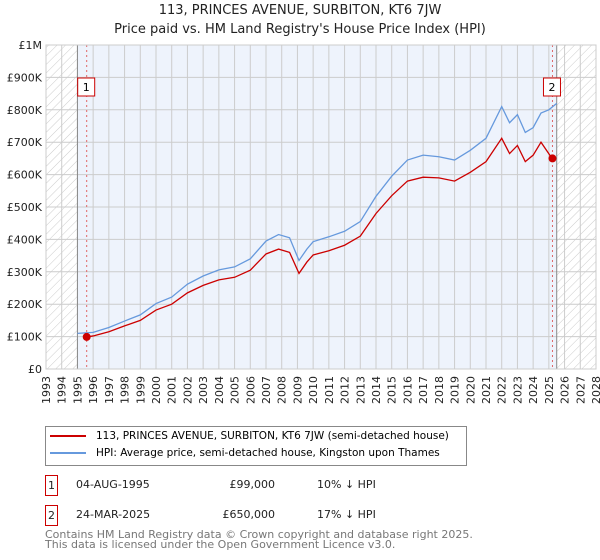 The height and width of the screenshot is (560, 600). Describe the element at coordinates (51, 515) in the screenshot. I see `marker-badge: 2` at that location.